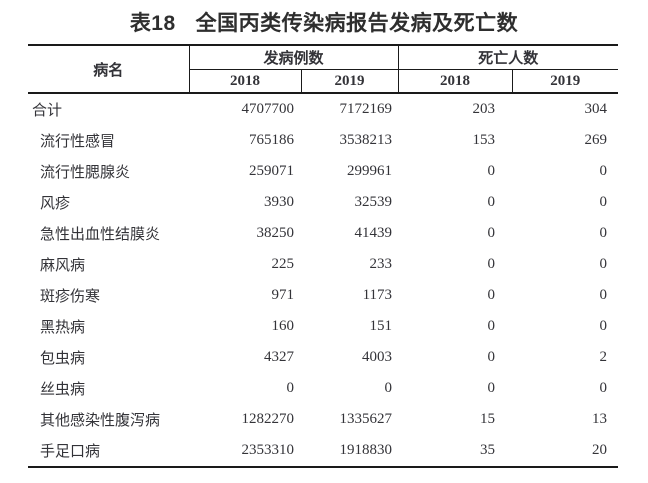 Image resolution: width=648 pixels, height=483 pixels. Describe the element at coordinates (508, 57) in the screenshot. I see `column-group-deaths: 死亡人数` at that location.